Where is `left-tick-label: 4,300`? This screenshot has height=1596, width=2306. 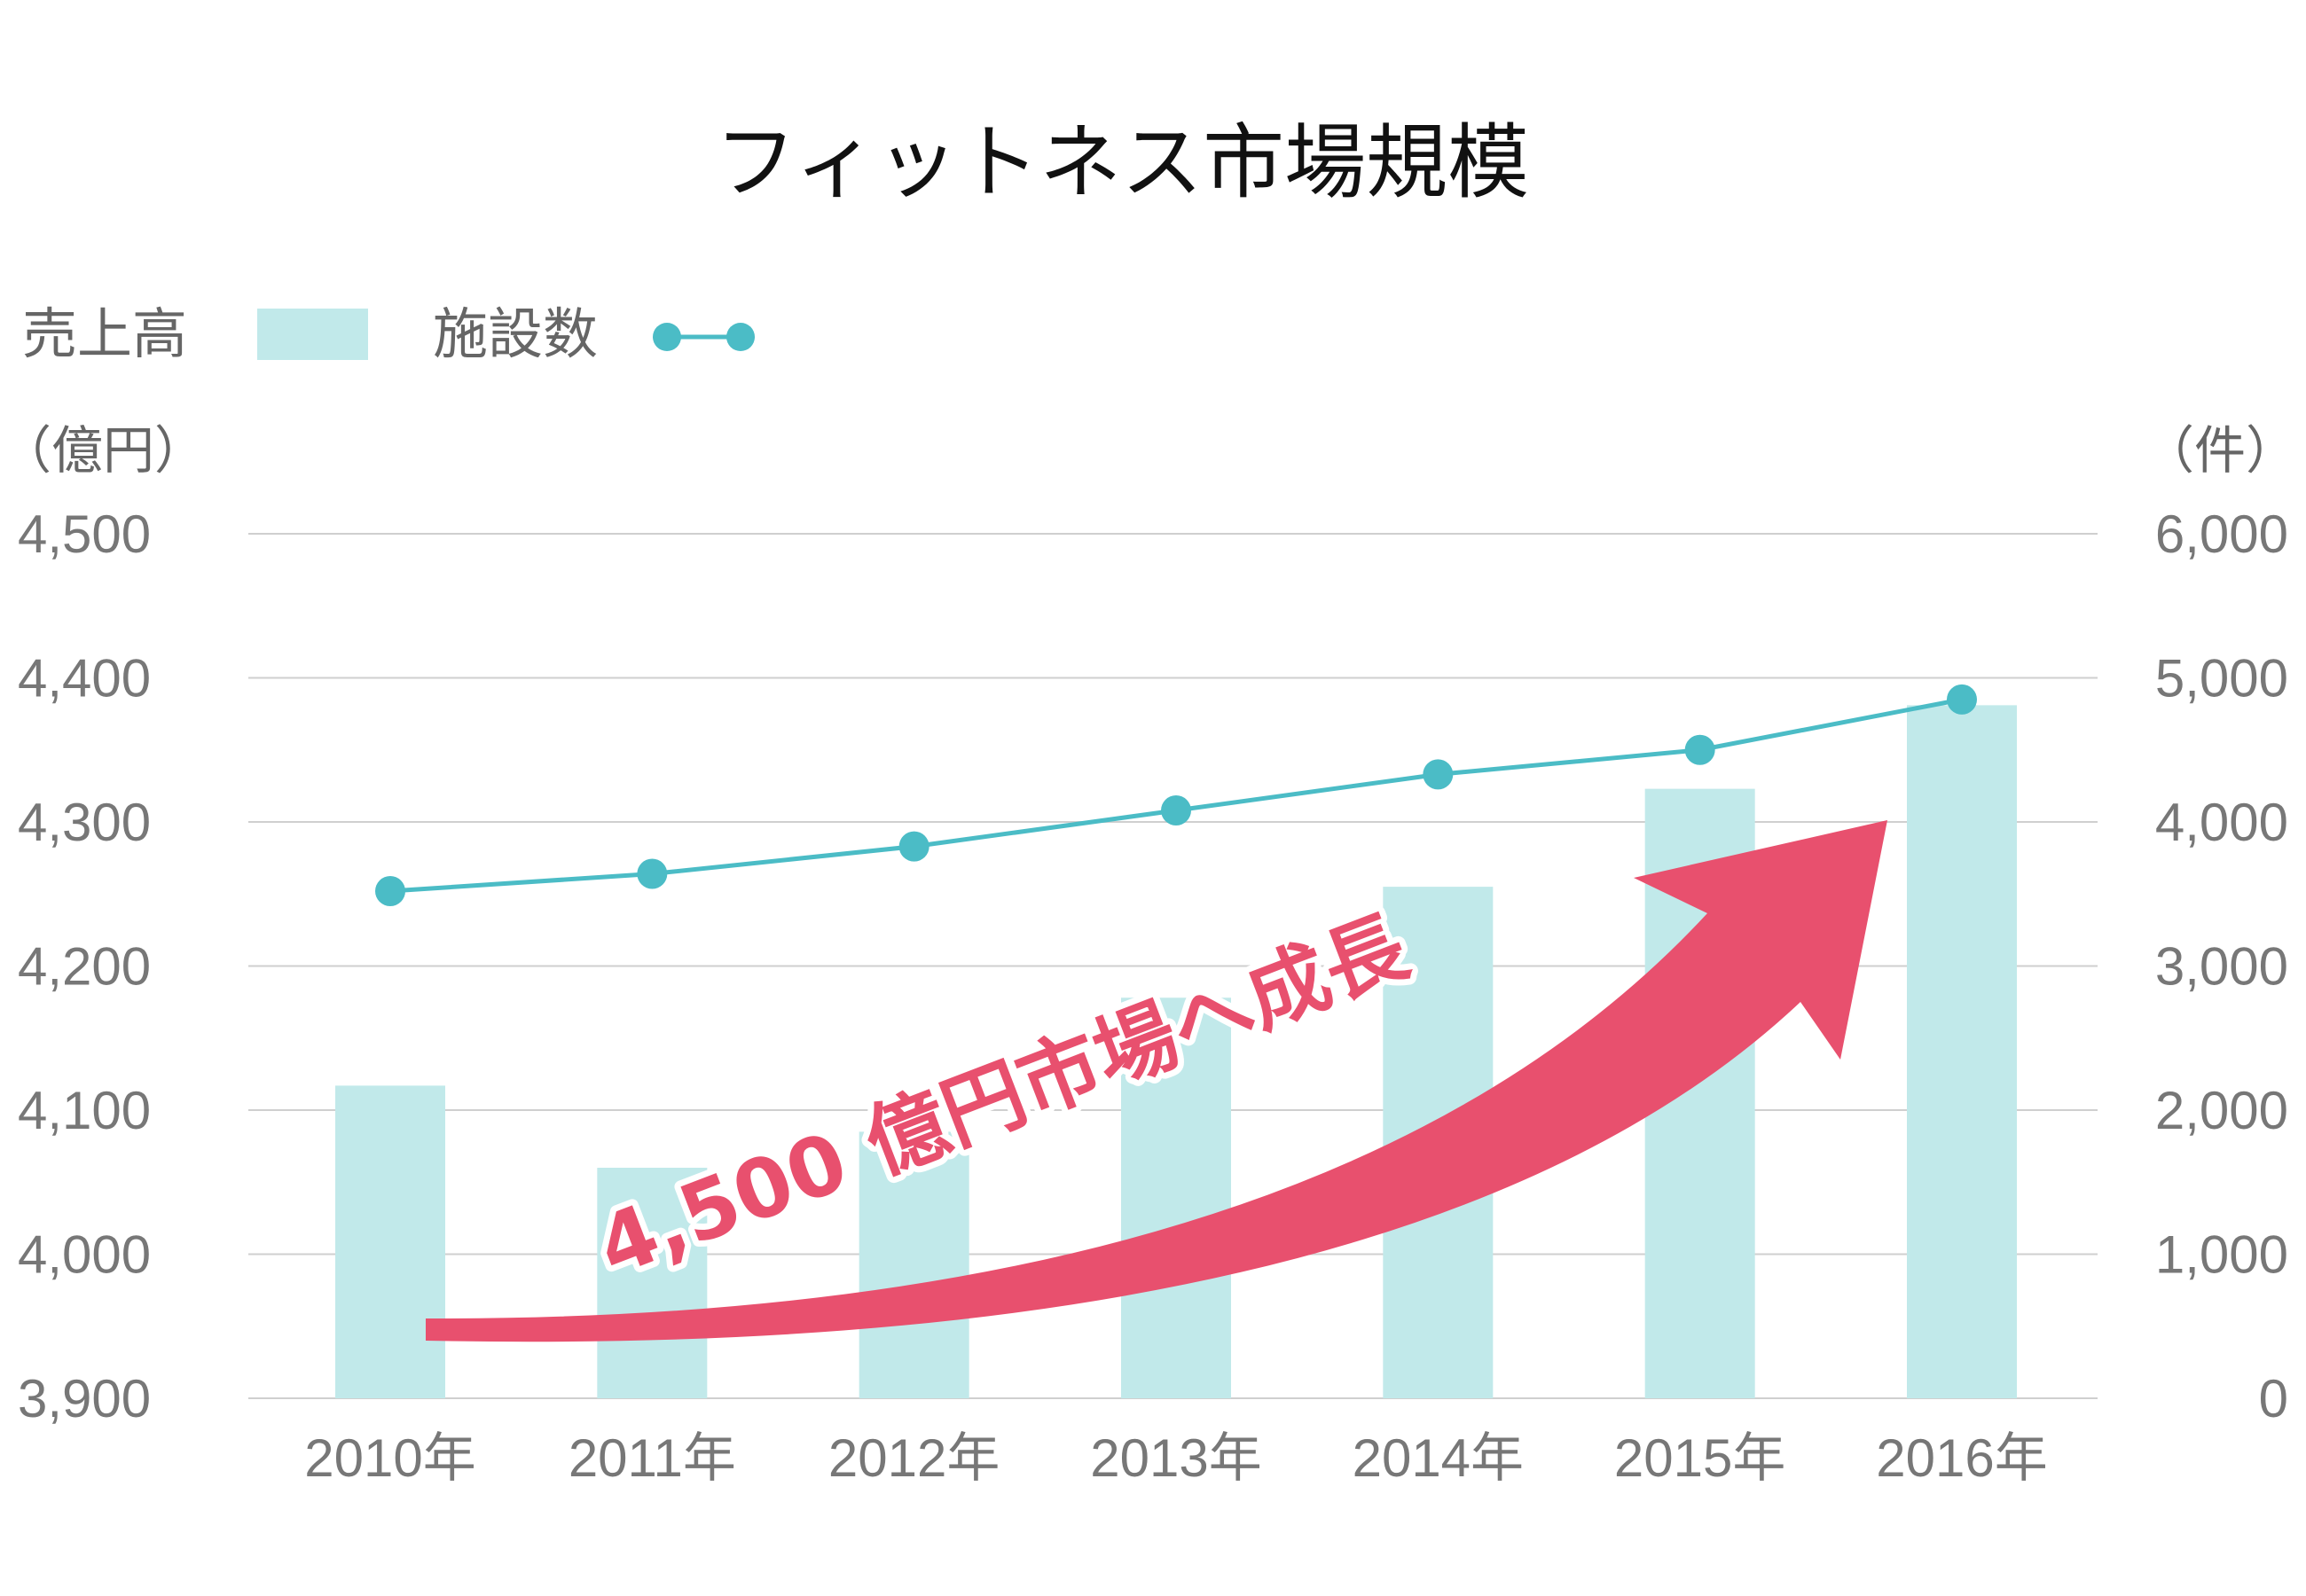 left-tick-label: 4,300 is located at coordinates (84, 823).